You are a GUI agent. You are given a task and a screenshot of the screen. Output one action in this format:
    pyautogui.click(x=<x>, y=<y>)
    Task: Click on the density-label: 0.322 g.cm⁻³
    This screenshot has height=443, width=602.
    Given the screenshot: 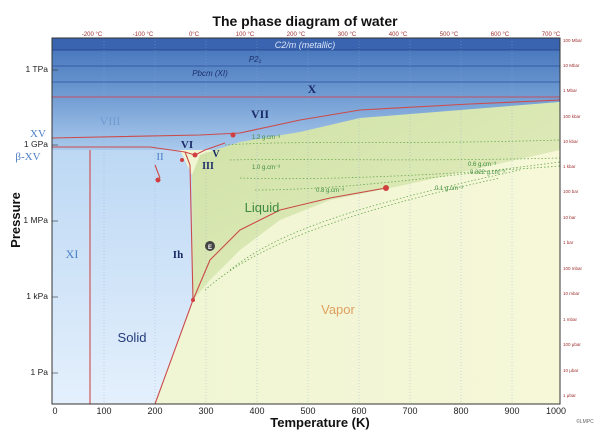 What is the action you would take?
    pyautogui.click(x=487, y=173)
    